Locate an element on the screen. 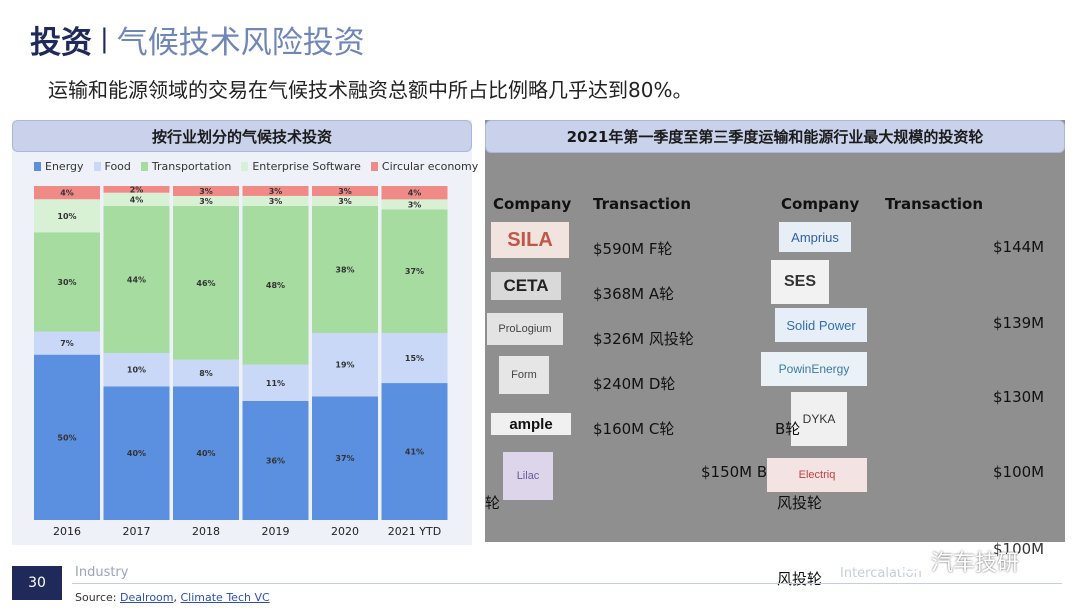 Image resolution: width=1080 pixels, height=611 pixels. source-label: Source: is located at coordinates (96, 597).